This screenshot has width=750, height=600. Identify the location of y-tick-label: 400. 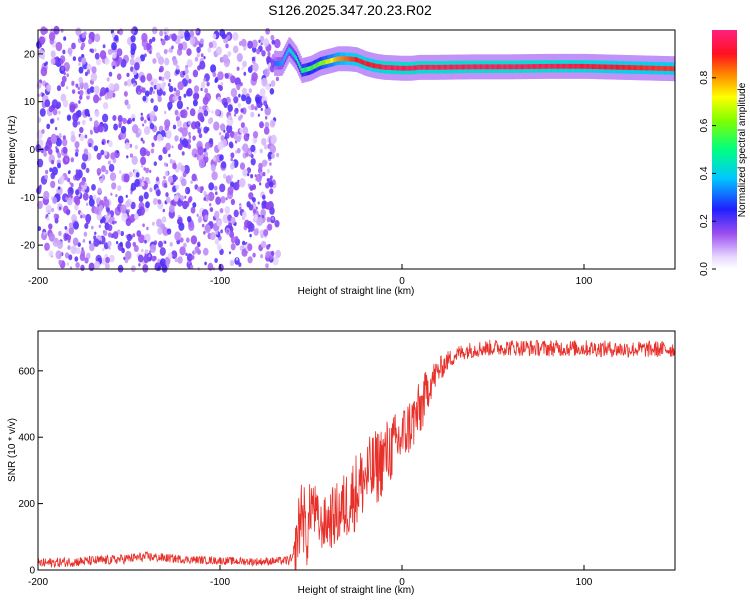
(26, 438).